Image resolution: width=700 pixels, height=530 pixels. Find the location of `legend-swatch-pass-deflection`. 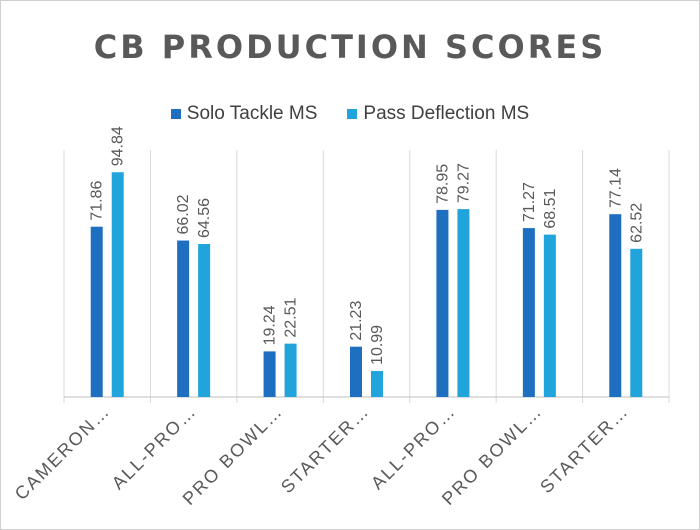

legend-swatch-pass-deflection is located at coordinates (352, 114).